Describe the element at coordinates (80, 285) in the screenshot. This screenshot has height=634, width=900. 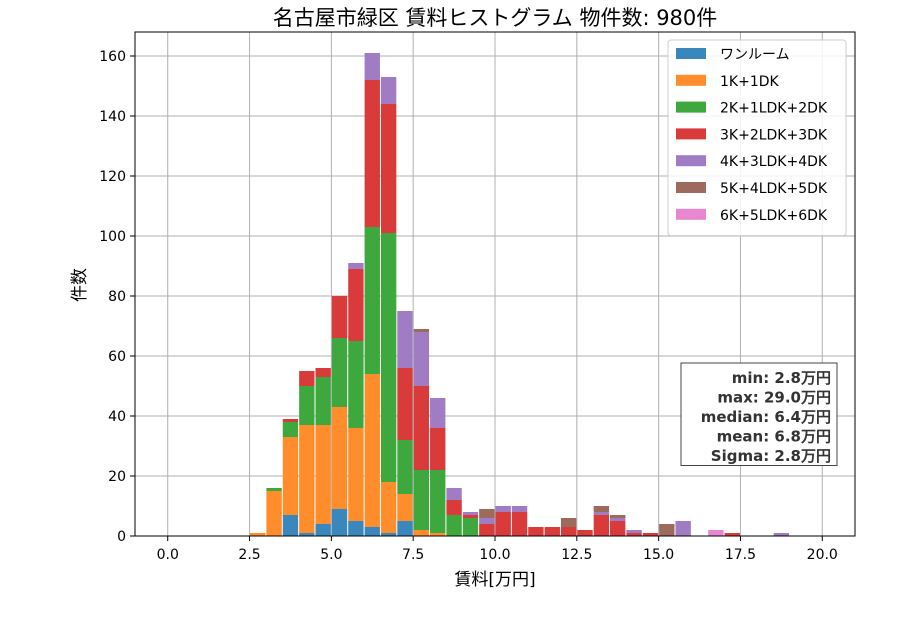
I see `y-axis-label: 件数` at that location.